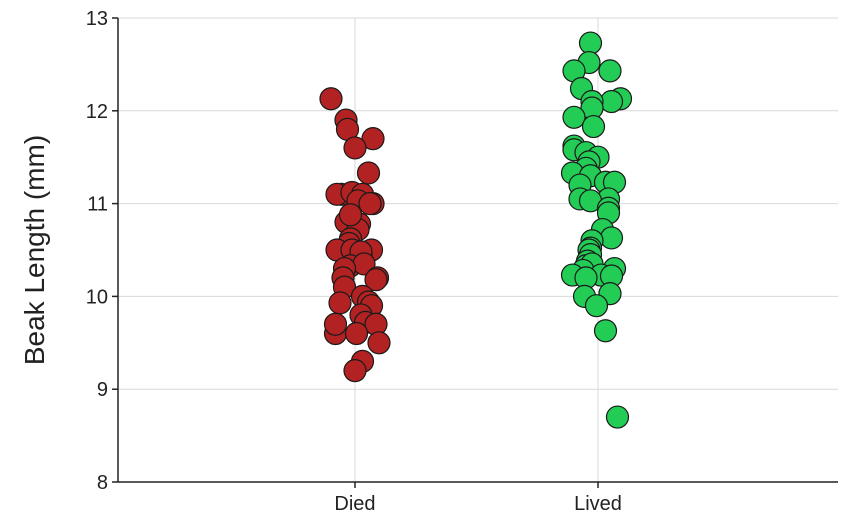 The height and width of the screenshot is (523, 854). What do you see at coordinates (102, 390) in the screenshot?
I see `y-tick-label: 9` at bounding box center [102, 390].